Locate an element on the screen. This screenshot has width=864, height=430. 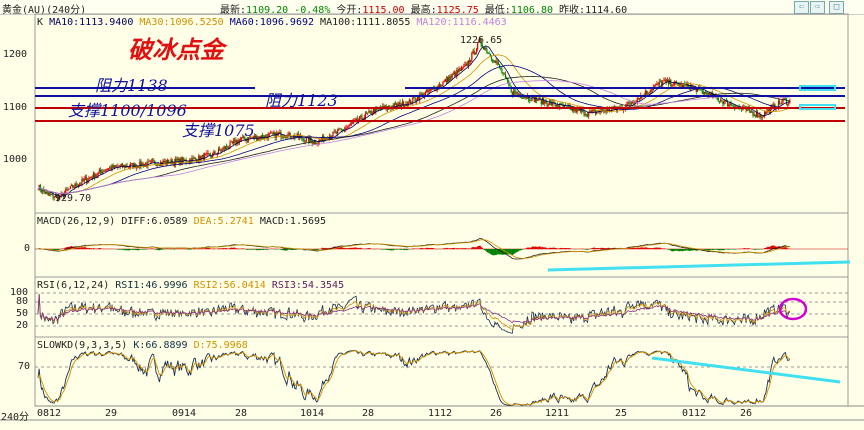
rsi-tick-20: 20 is located at coordinates (22, 325).